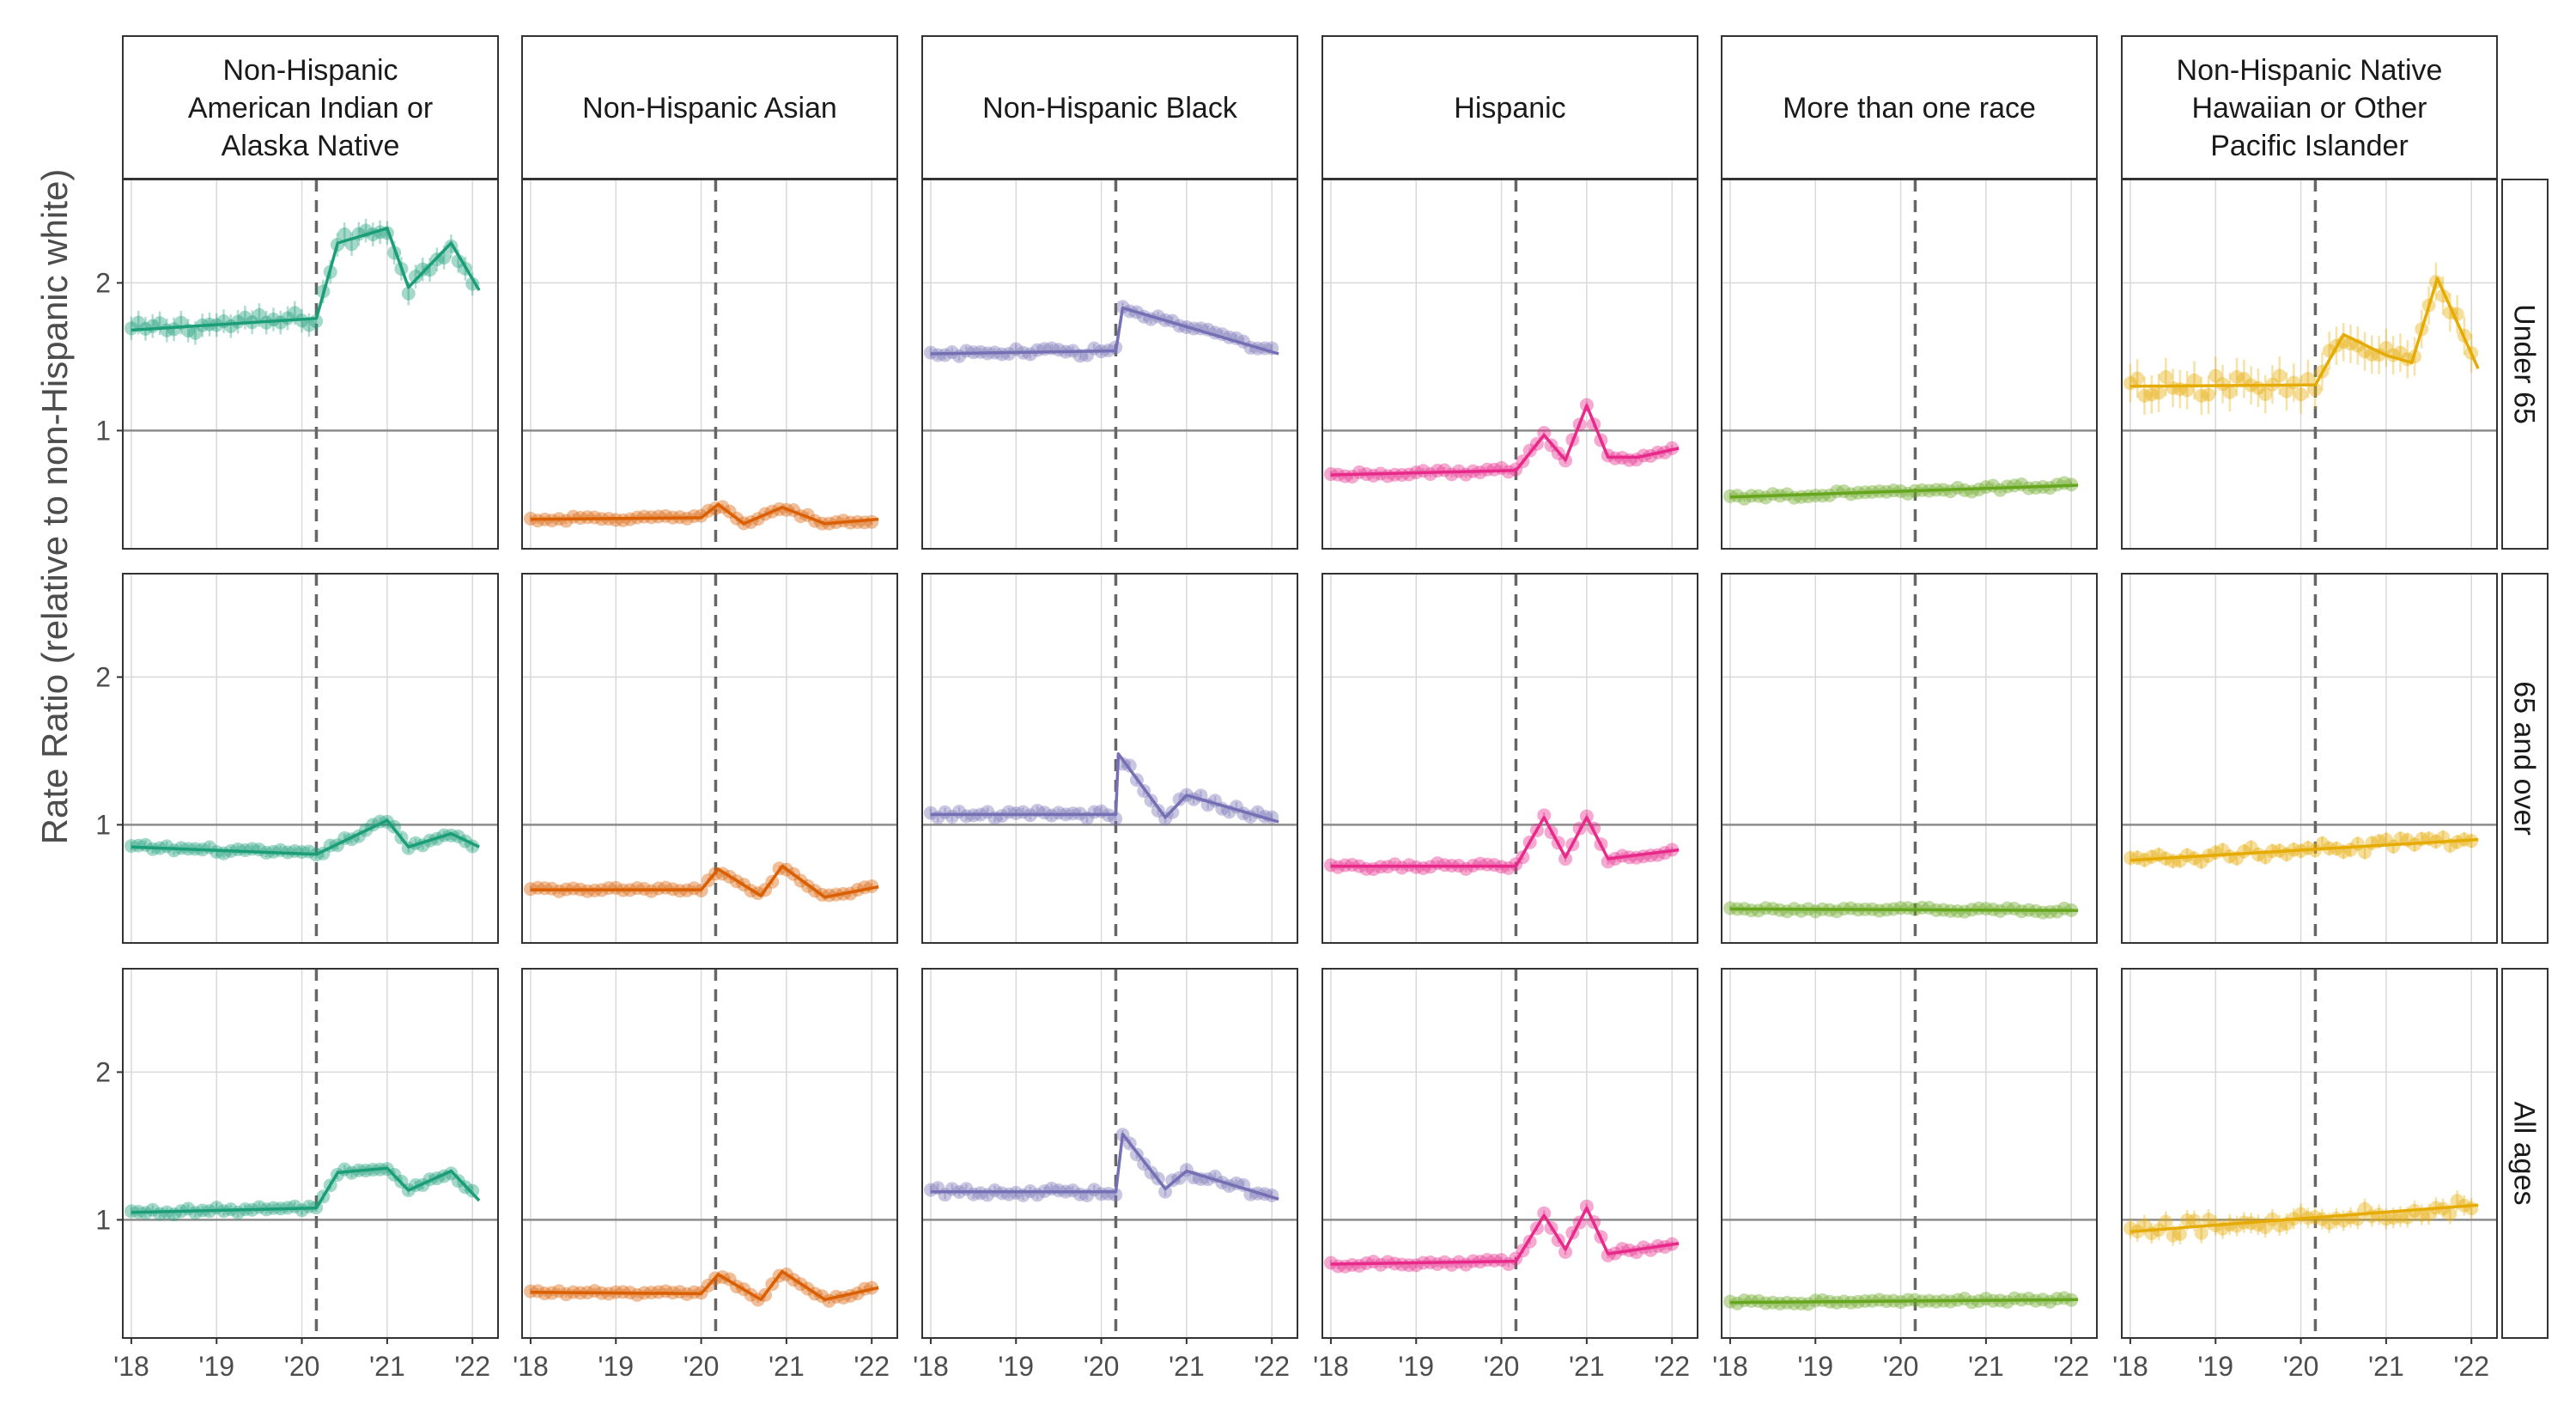  Describe the element at coordinates (2309, 108) in the screenshot. I see `column-strip-label: Hawaiian or Other` at that location.